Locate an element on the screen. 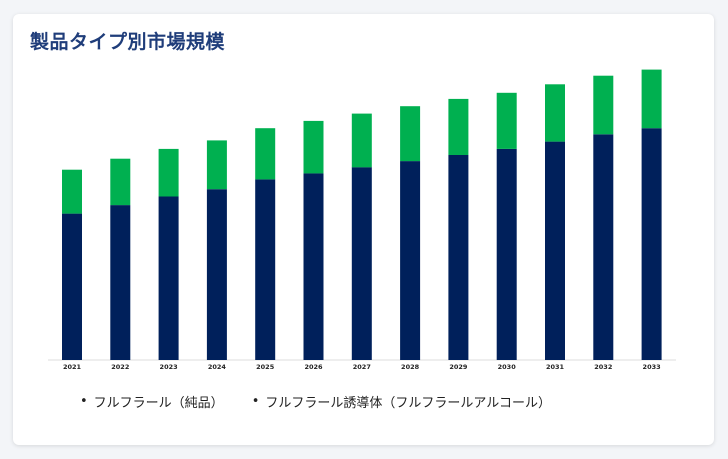  legend-label-pure: フルフラール（純品） is located at coordinates (158, 403).